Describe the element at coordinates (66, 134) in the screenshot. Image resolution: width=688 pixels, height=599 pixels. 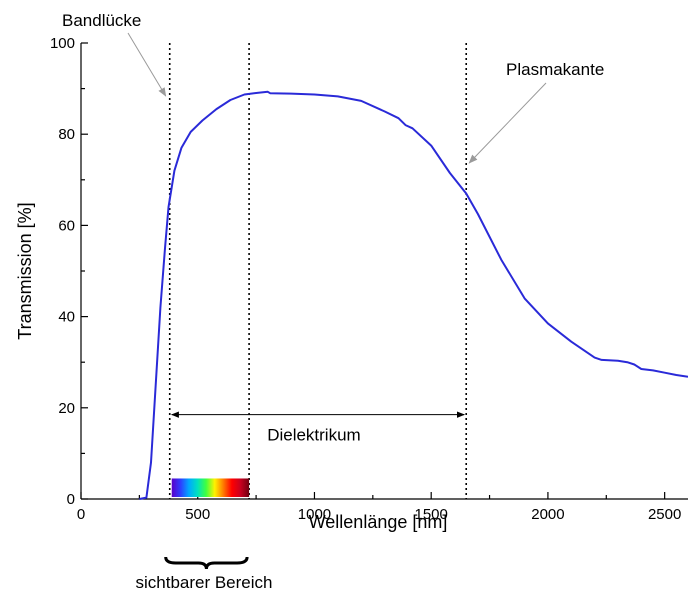
I see `y-tick-label: 80` at that location.